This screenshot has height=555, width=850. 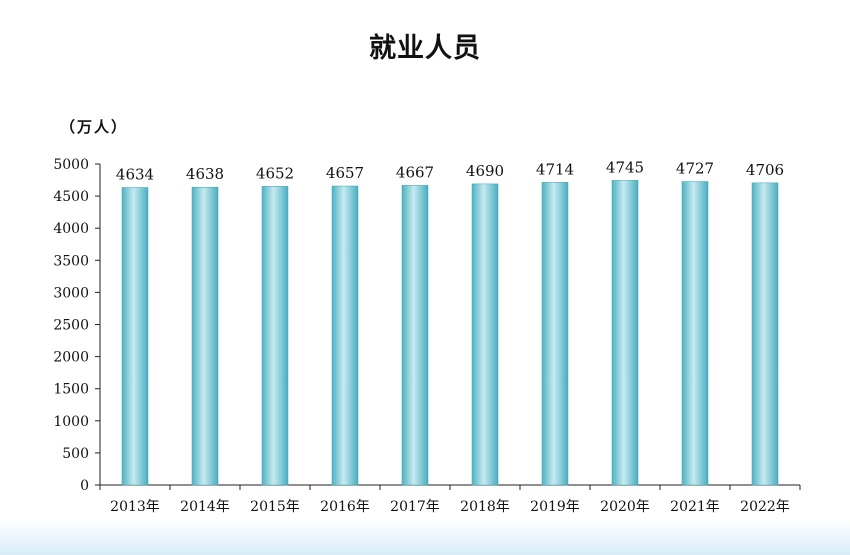 What do you see at coordinates (625, 507) in the screenshot?
I see `x-category-label: 2020年` at bounding box center [625, 507].